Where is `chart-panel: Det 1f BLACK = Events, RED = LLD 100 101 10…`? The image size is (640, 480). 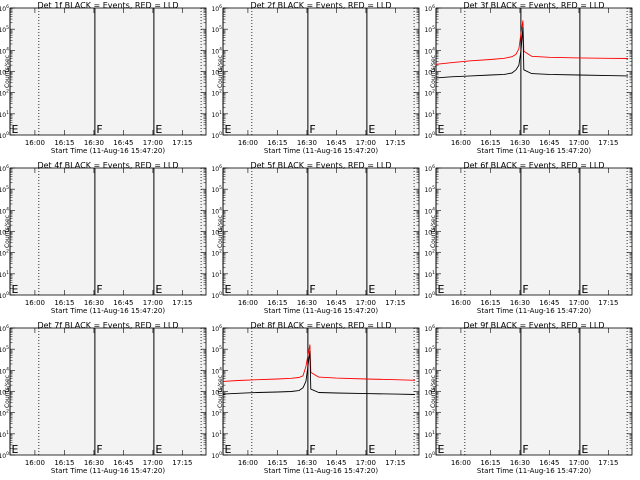
chart-panel: Det 1f BLACK = Events, RED = LLD 100 101 10… is located at coordinates (103, 78).